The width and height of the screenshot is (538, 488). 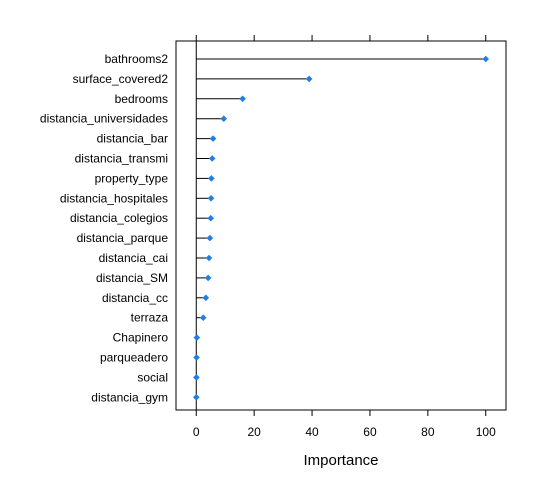 What do you see at coordinates (132, 139) in the screenshot?
I see `category-label: distancia_bar` at bounding box center [132, 139].